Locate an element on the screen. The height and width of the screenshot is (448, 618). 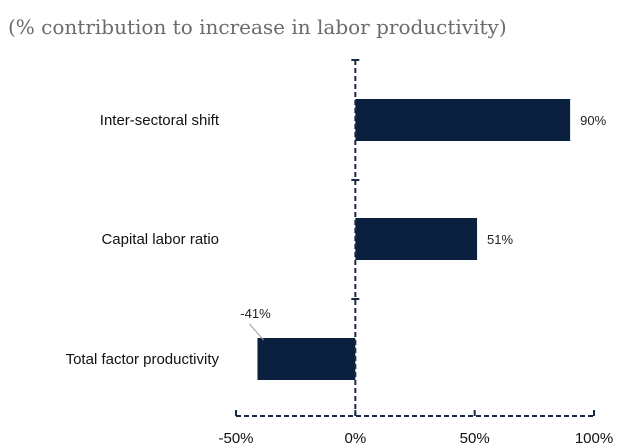
data-label-0: 90% is located at coordinates (593, 120).